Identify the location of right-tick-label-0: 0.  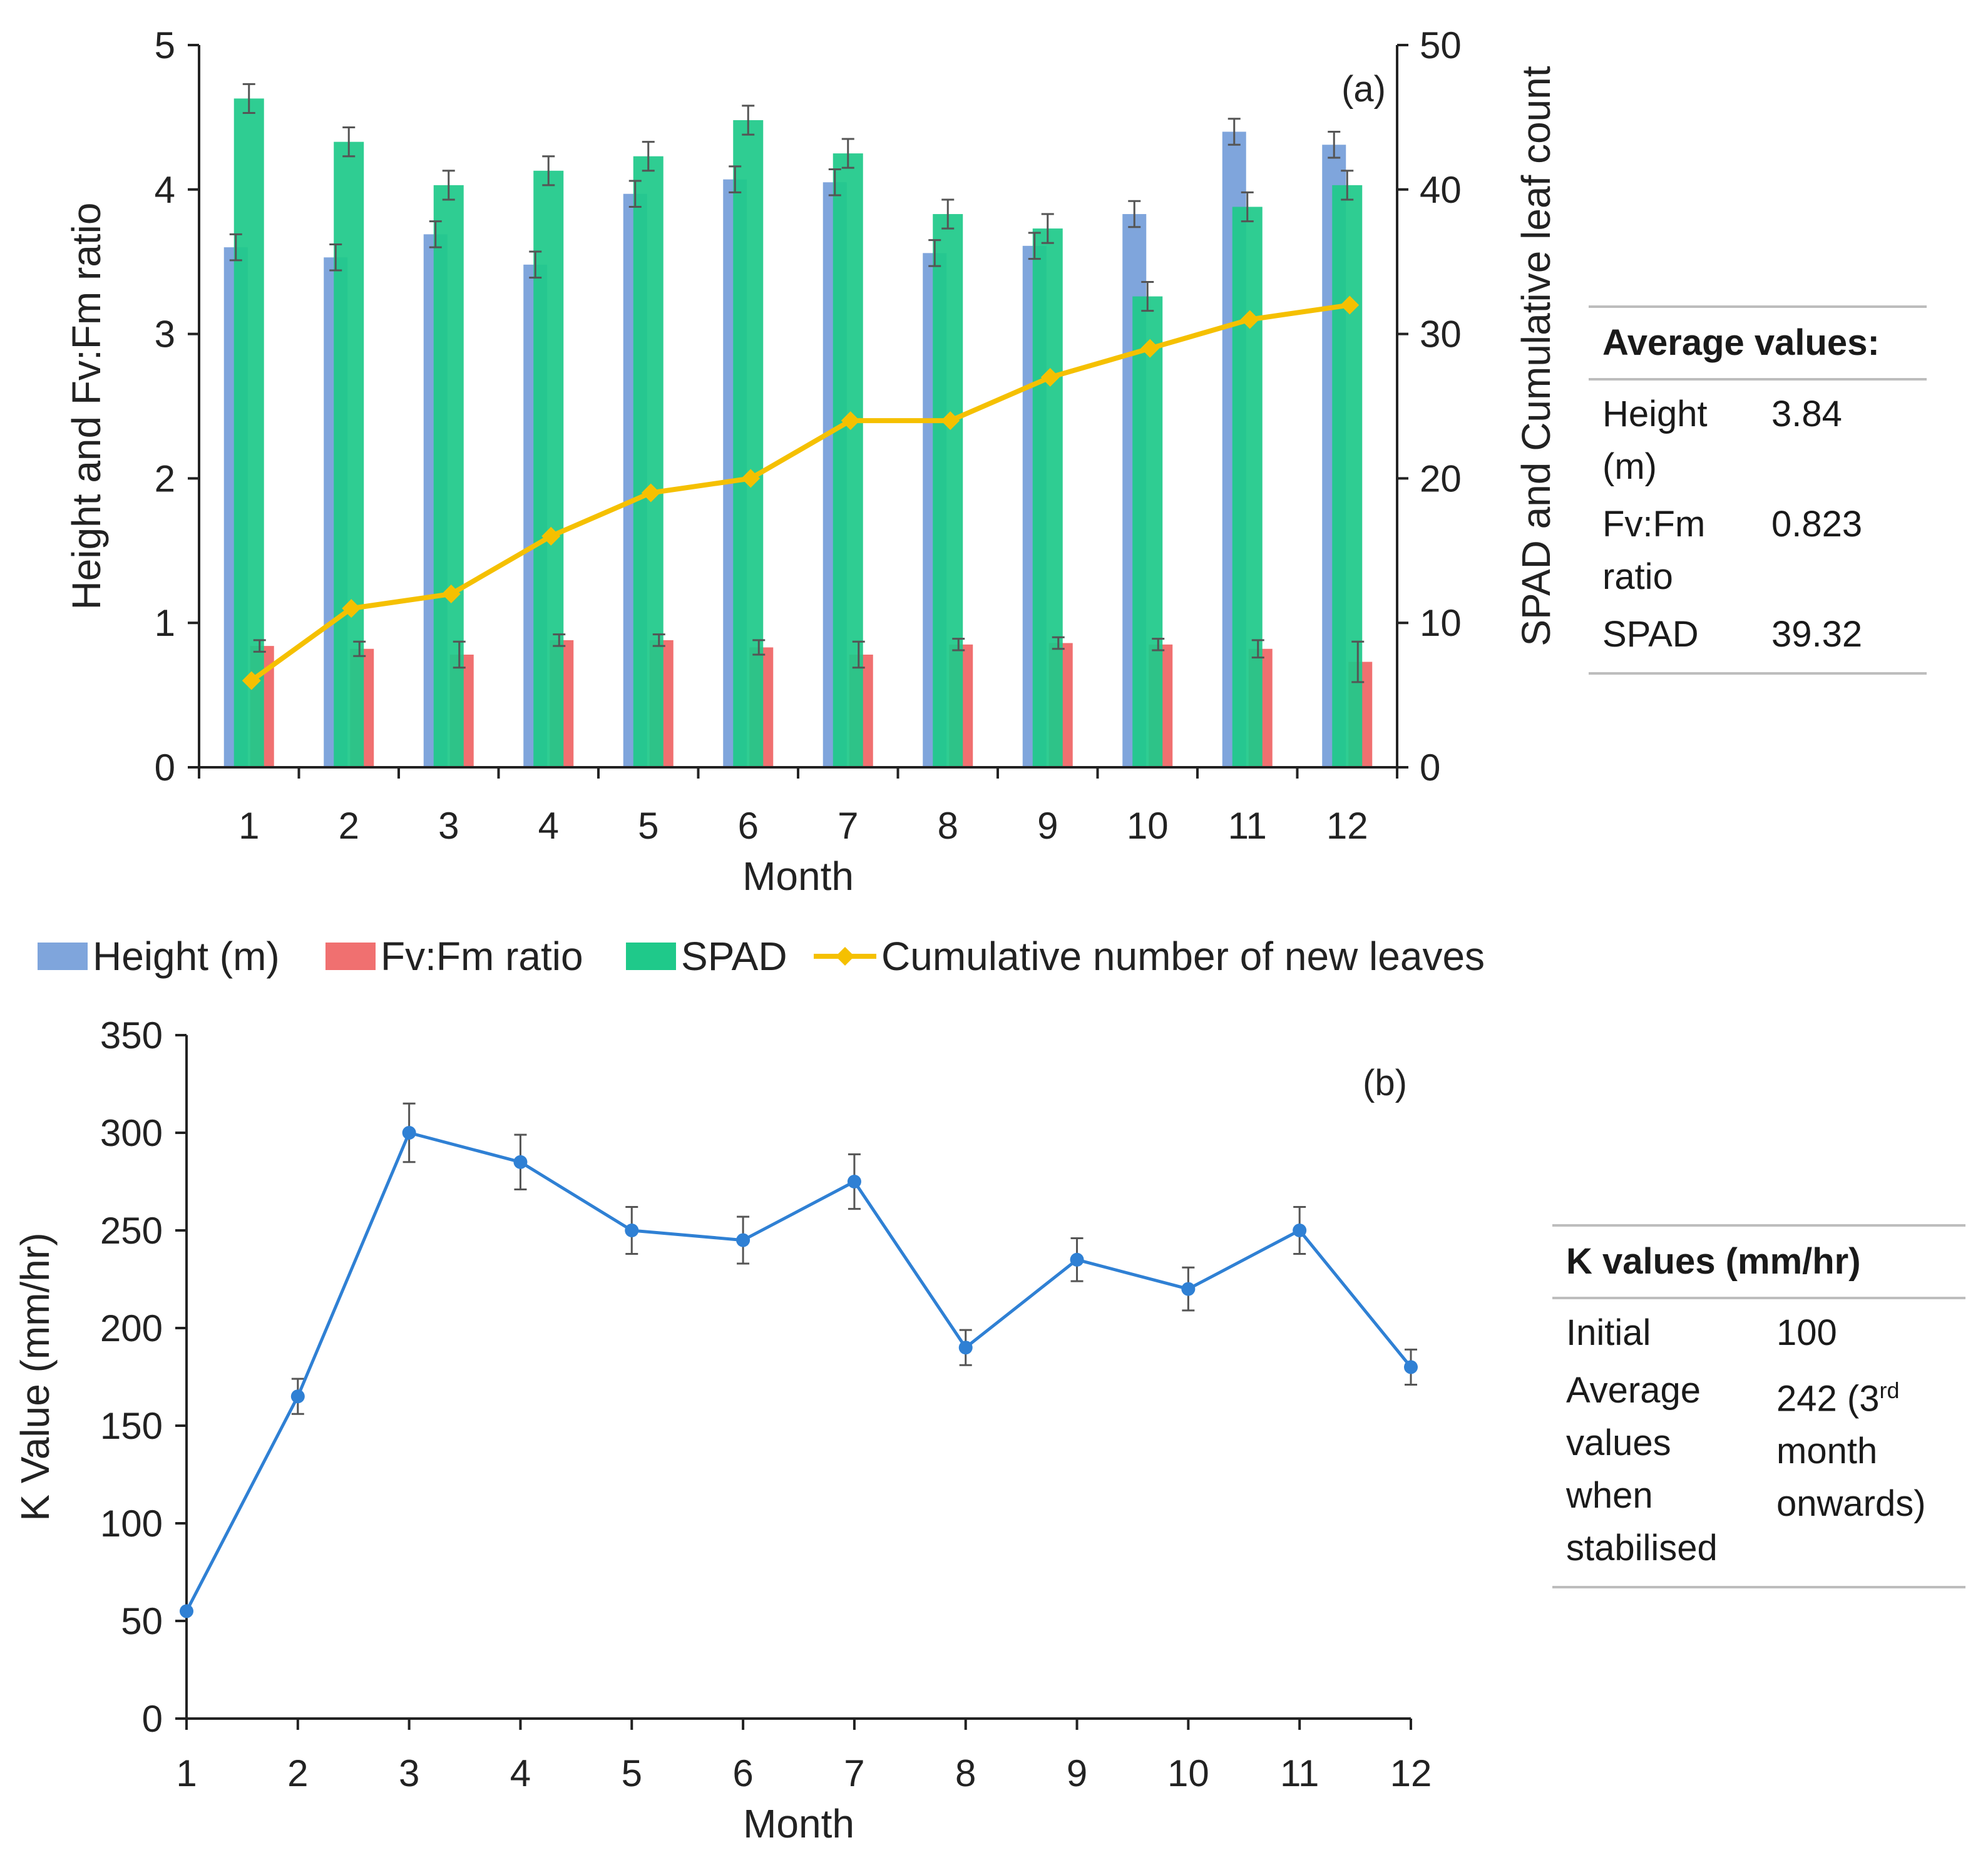
(1430, 768).